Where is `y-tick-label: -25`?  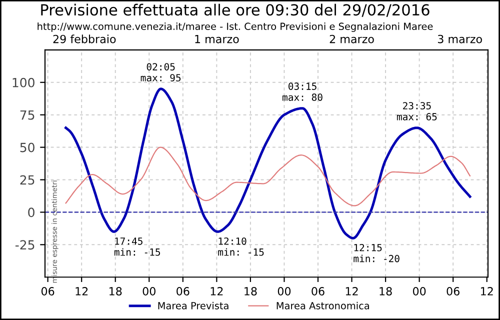
y-tick-label: -25 is located at coordinates (24, 245).